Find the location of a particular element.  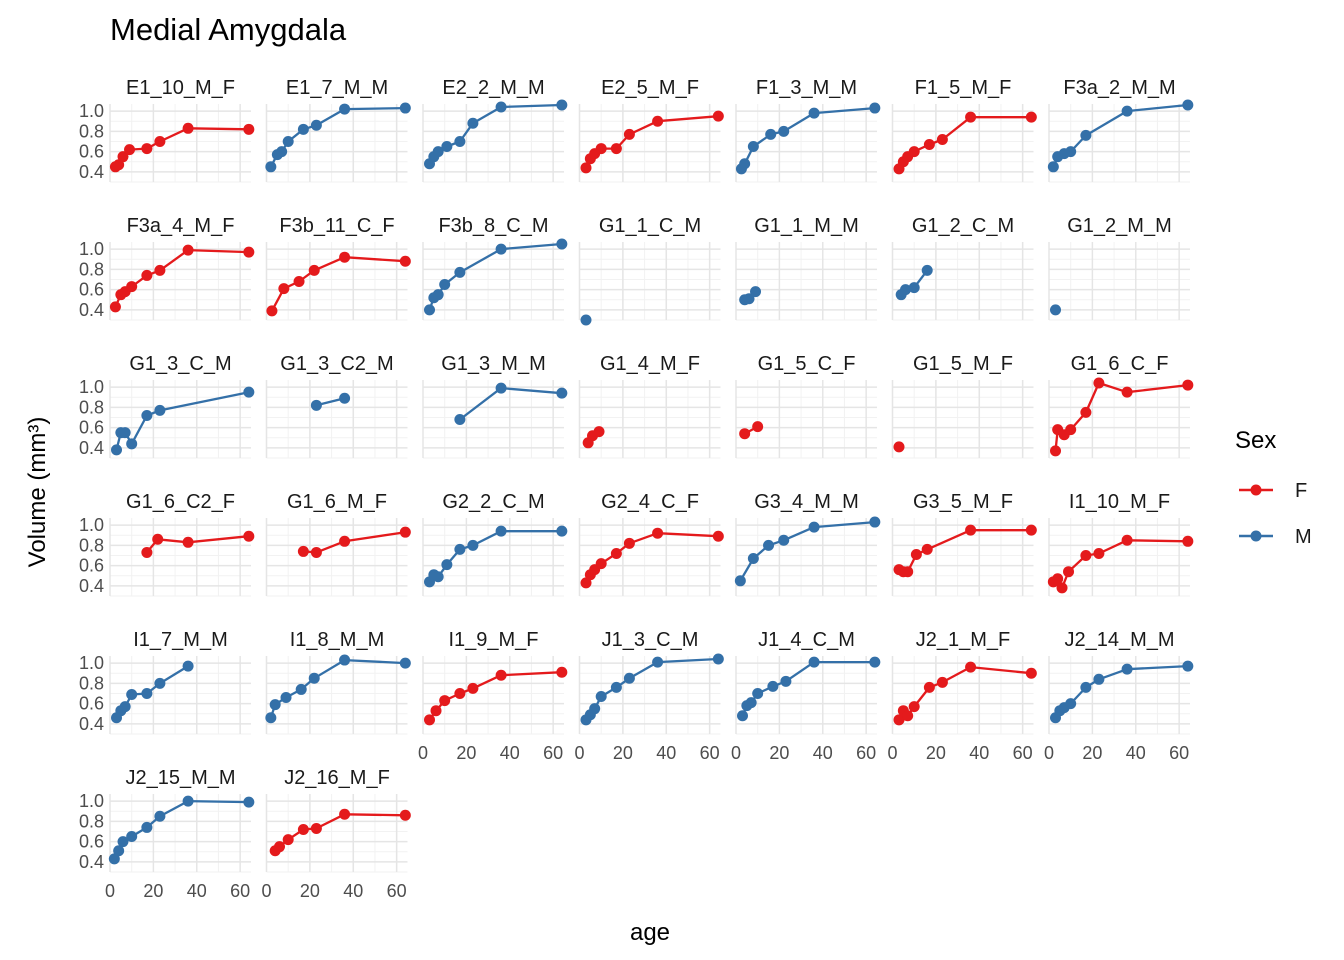

facet-strip-label: G1_1_M_M is located at coordinates (806, 226).